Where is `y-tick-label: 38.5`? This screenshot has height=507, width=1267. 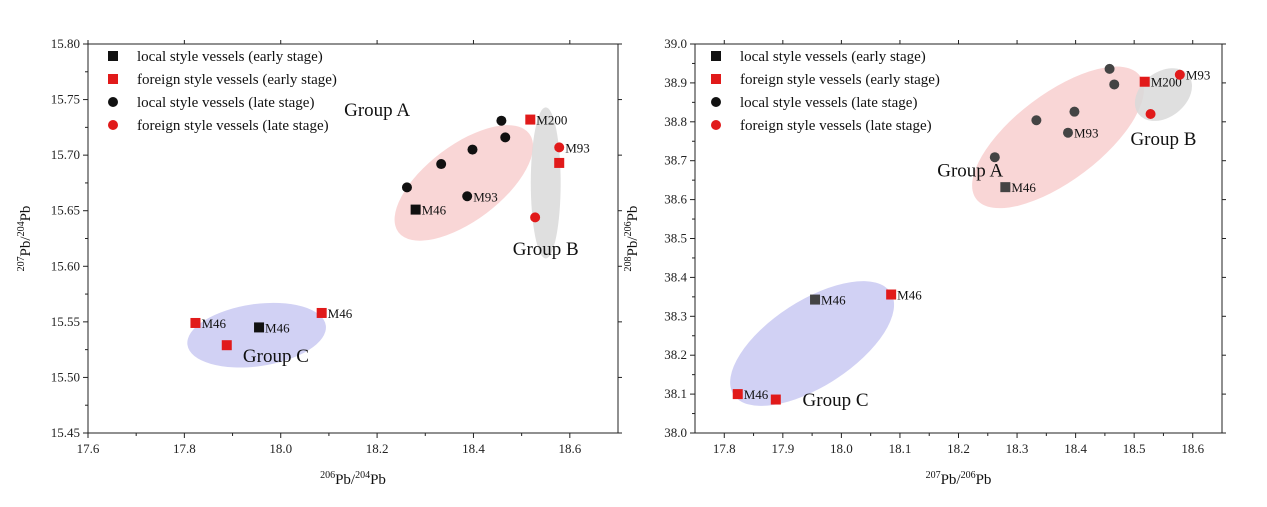
y-tick-label: 38.5 is located at coordinates (675, 238).